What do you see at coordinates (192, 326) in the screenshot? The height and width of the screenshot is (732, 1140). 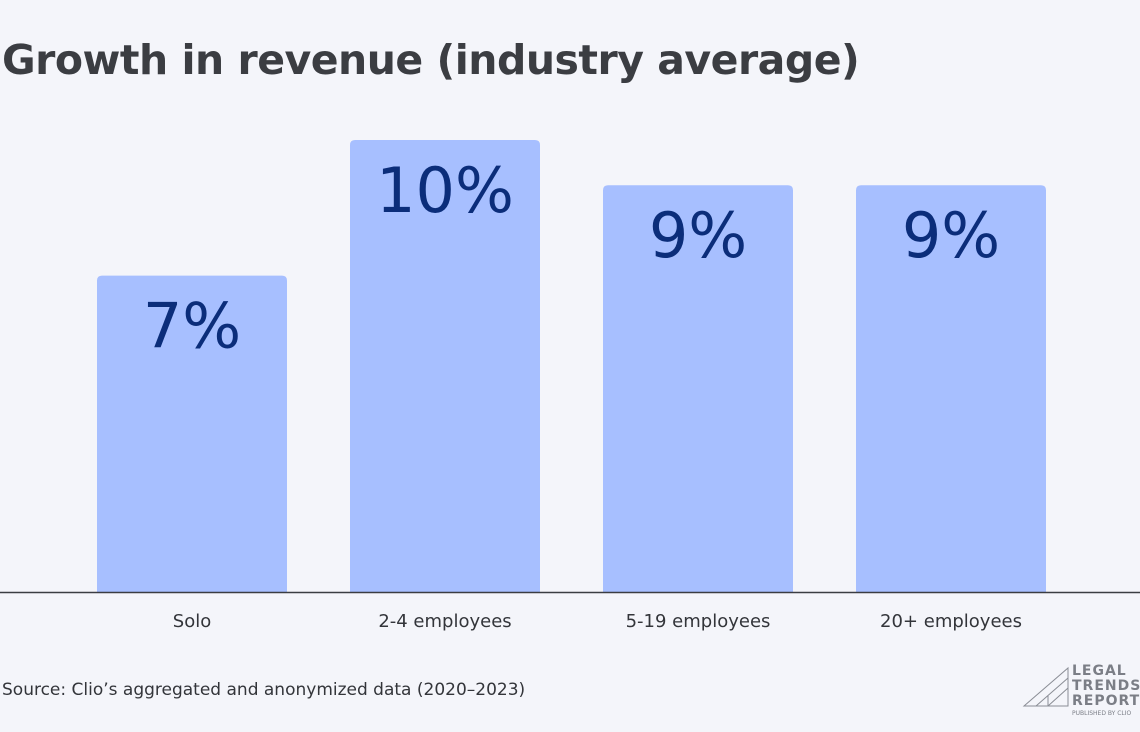 I see `data-label-0: 7%` at bounding box center [192, 326].